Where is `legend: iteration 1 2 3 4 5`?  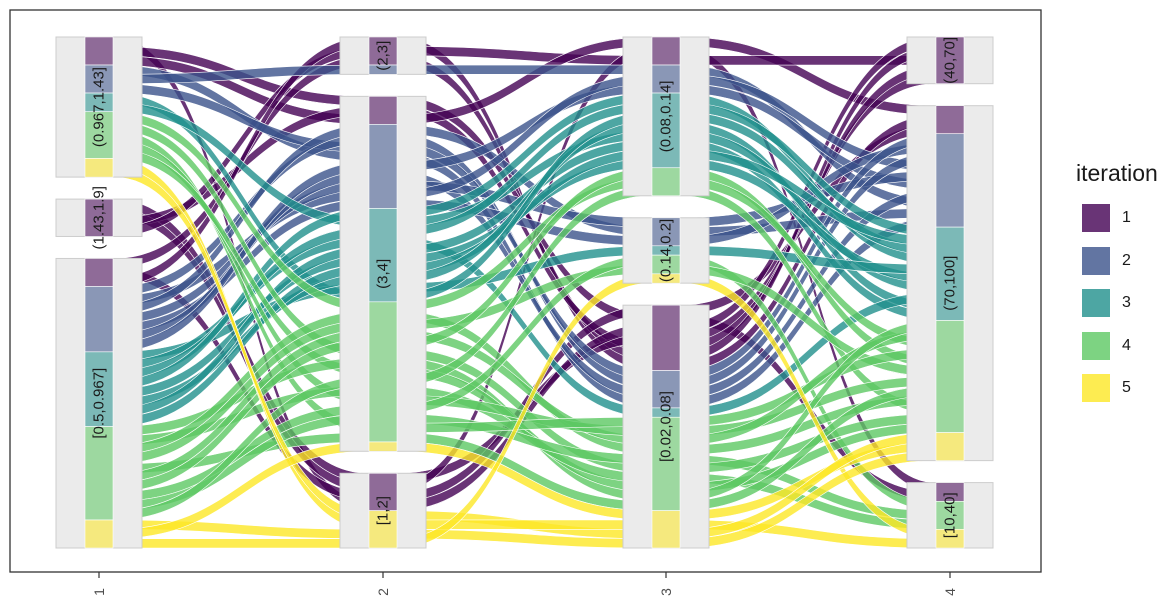 legend: iteration 1 2 3 4 5 is located at coordinates (1123, 285).